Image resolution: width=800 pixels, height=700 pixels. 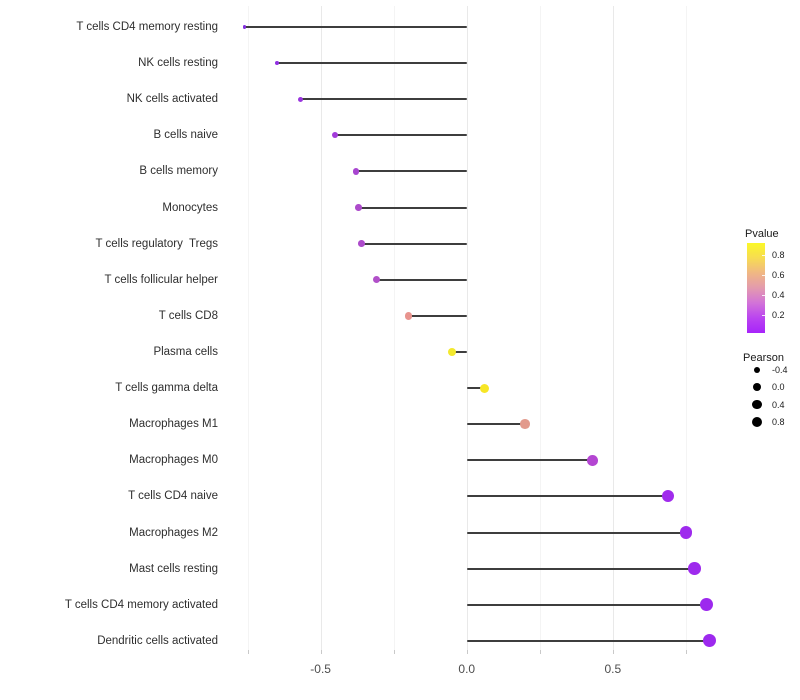 I want to click on pearson-size-label: 0.0, so click(x=778, y=387).